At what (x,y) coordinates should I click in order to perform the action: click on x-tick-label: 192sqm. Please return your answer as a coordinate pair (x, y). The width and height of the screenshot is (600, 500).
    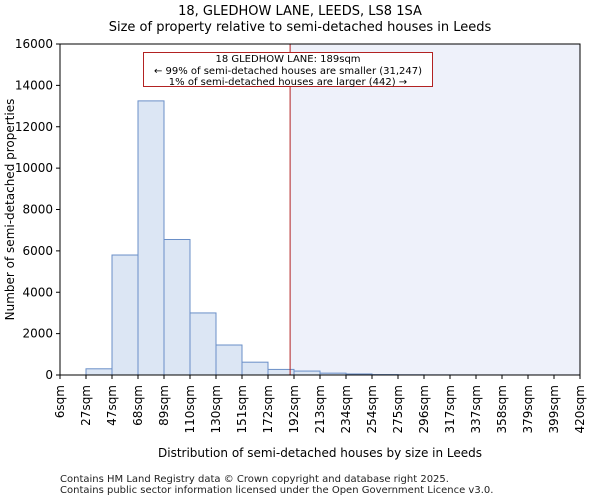
    Looking at the image, I should click on (294, 409).